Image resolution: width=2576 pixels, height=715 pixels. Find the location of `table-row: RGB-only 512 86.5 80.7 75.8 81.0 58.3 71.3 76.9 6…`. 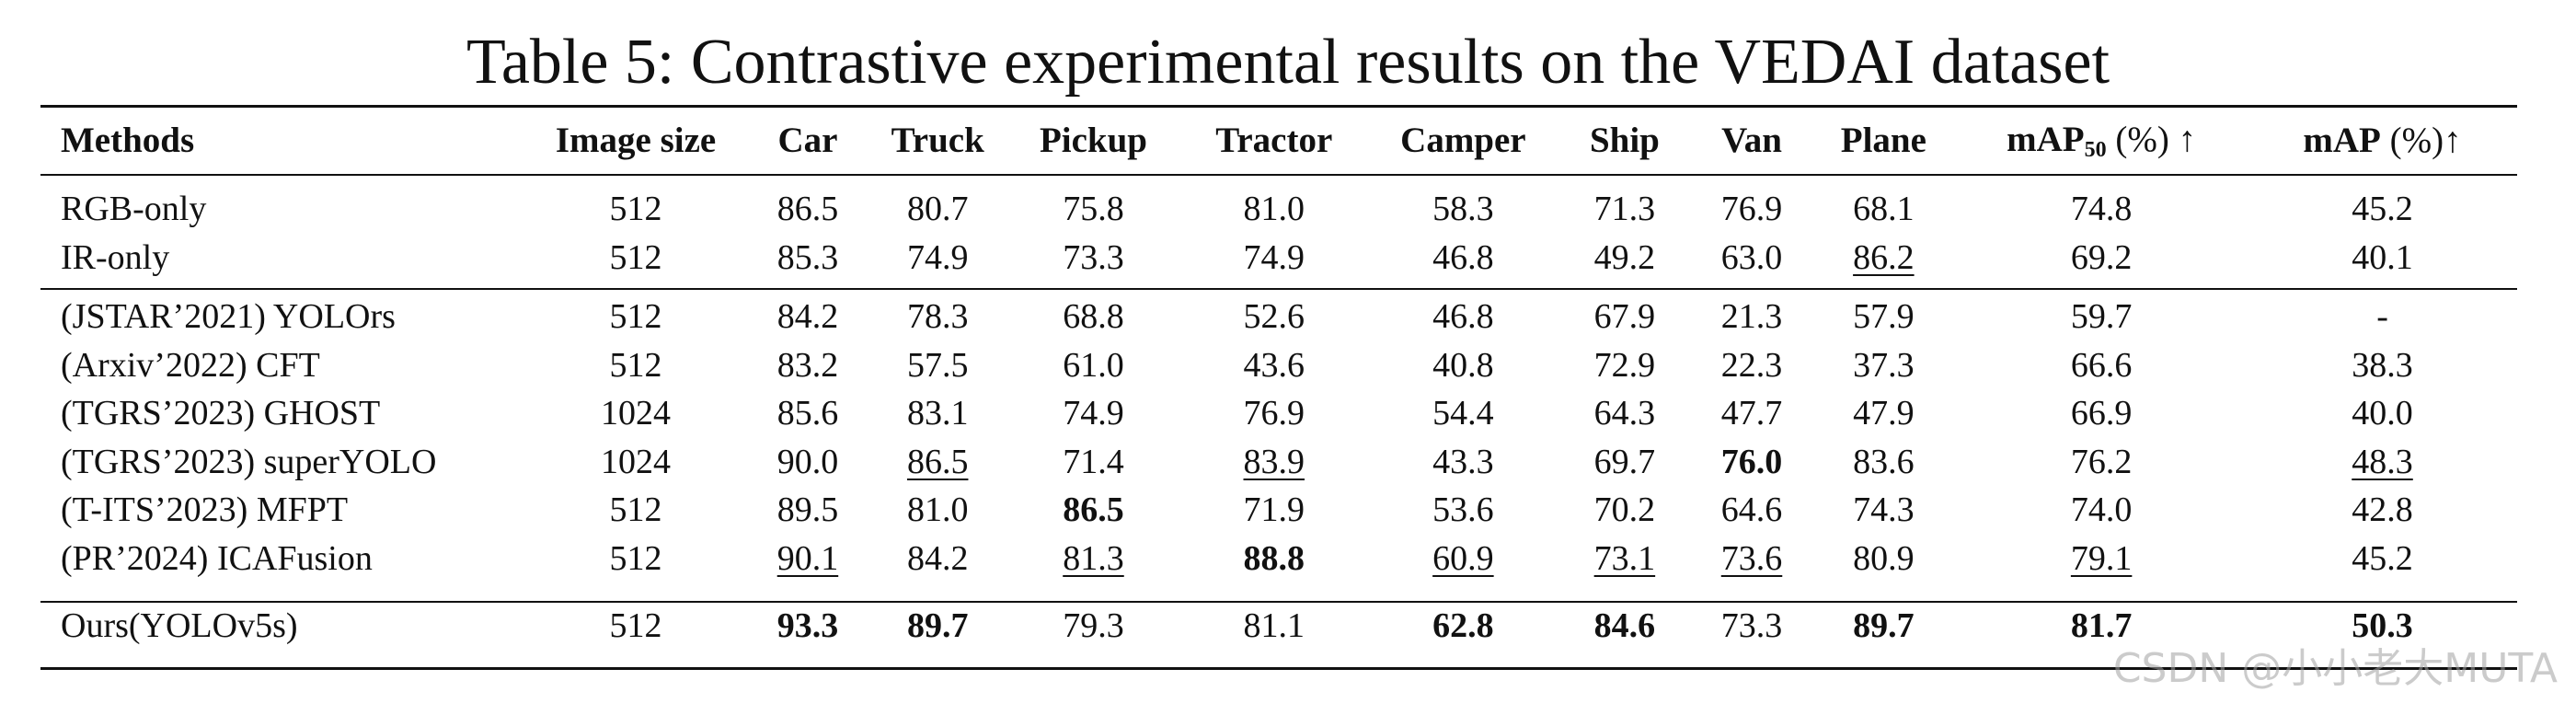

table-row: RGB-only 512 86.5 80.7 75.8 81.0 58.3 71.3 76.9 6… is located at coordinates (1278, 209).